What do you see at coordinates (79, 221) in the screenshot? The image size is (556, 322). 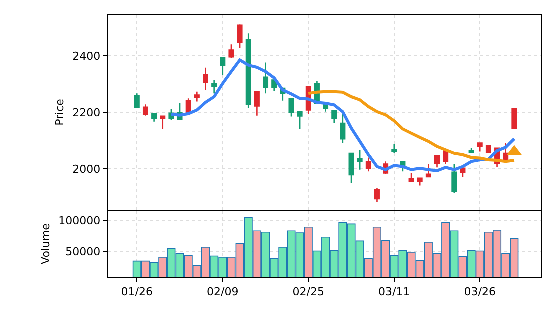 I see `y-tick-label: 100000` at bounding box center [79, 221].